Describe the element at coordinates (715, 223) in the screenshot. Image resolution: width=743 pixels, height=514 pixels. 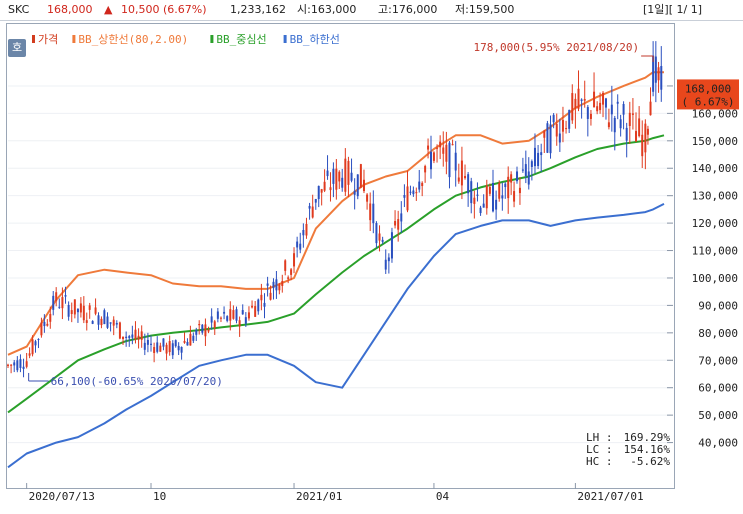
I see `y-tick-label: 120,000` at that location.